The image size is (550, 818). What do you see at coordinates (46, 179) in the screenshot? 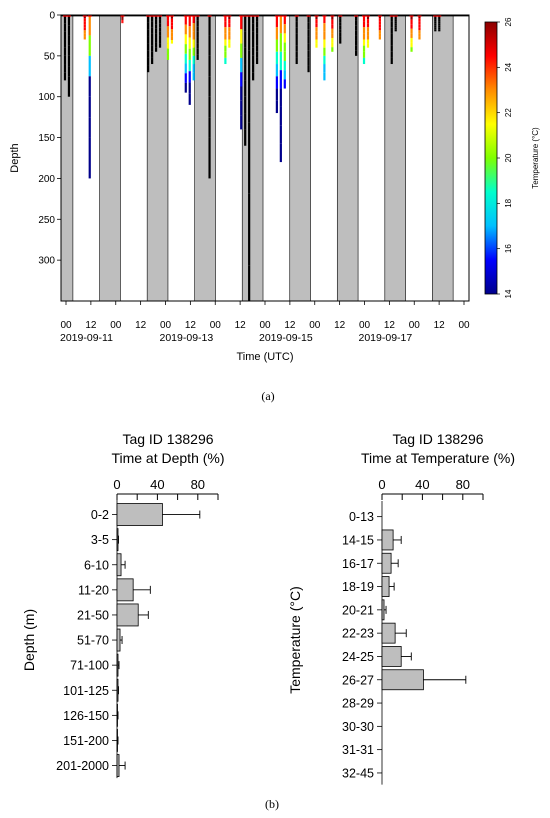
I see `depth-tick-label: 200` at bounding box center [46, 179].